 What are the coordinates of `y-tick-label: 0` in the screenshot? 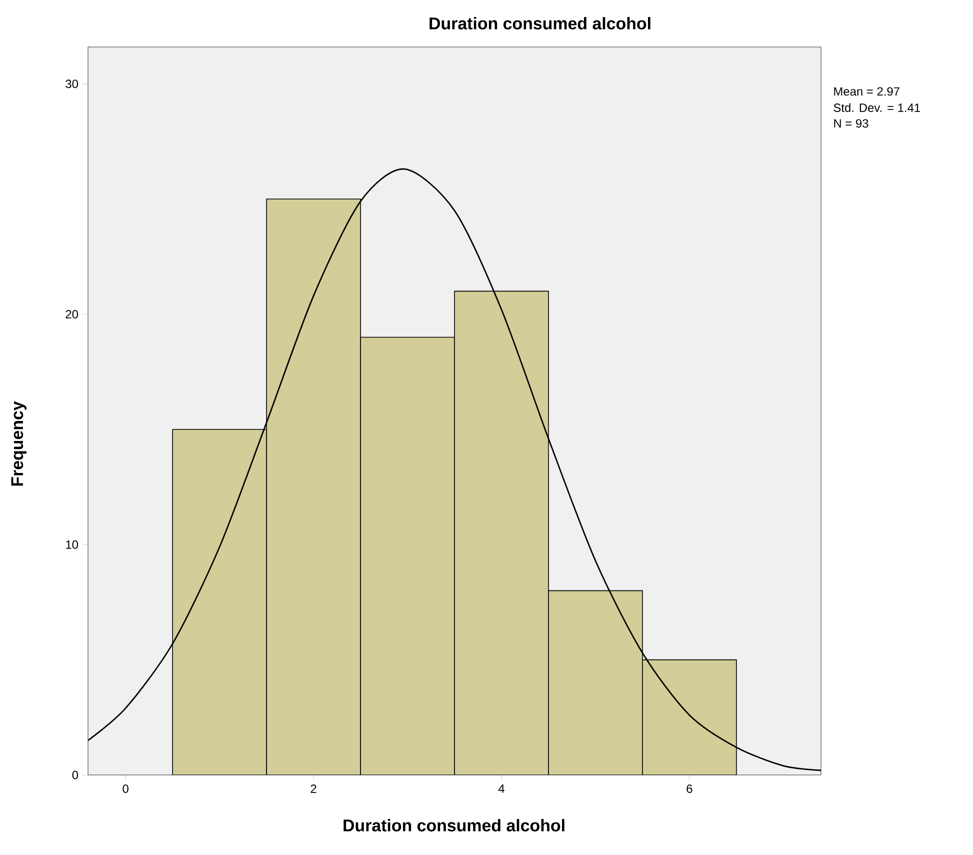 It's located at (75, 775).